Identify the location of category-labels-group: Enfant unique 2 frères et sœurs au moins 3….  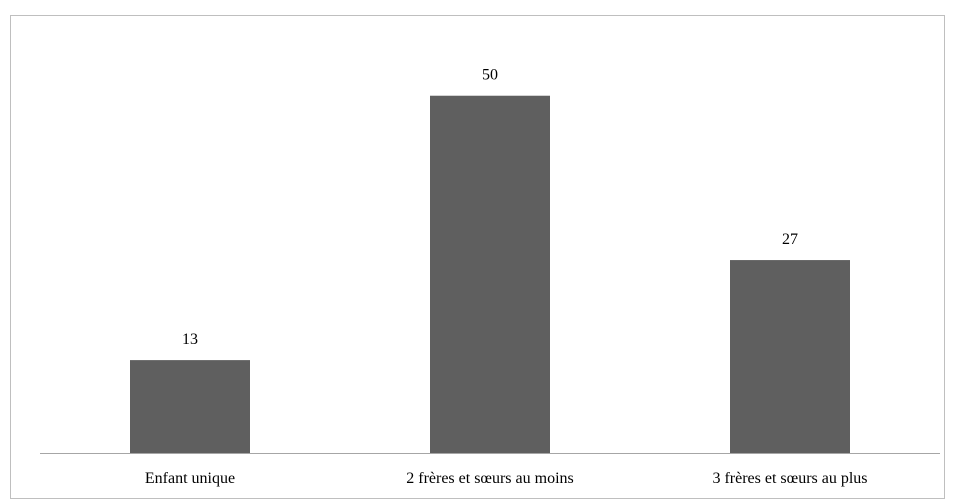
(506, 478).